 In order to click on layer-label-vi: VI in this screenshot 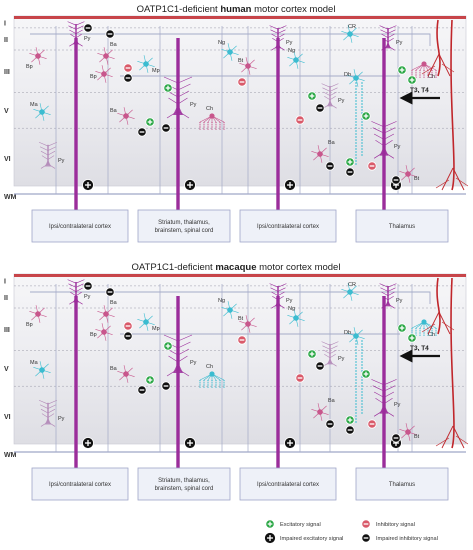, I will do `click(7, 159)`.